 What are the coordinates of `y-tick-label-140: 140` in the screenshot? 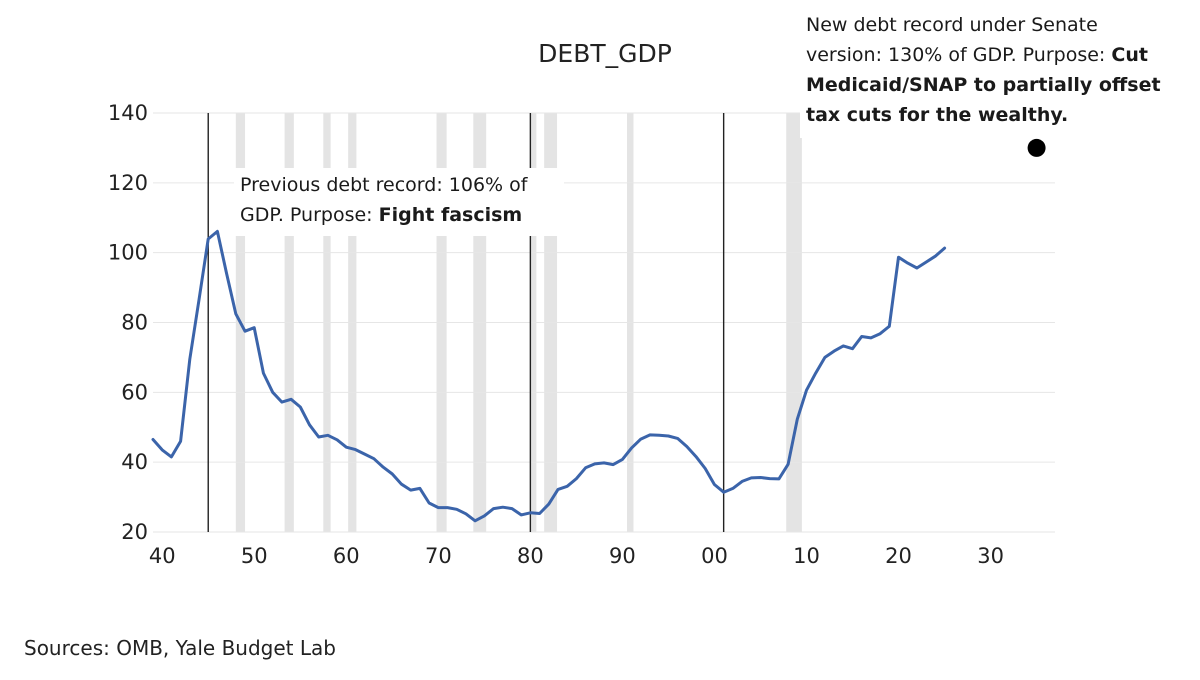 It's located at (128, 113).